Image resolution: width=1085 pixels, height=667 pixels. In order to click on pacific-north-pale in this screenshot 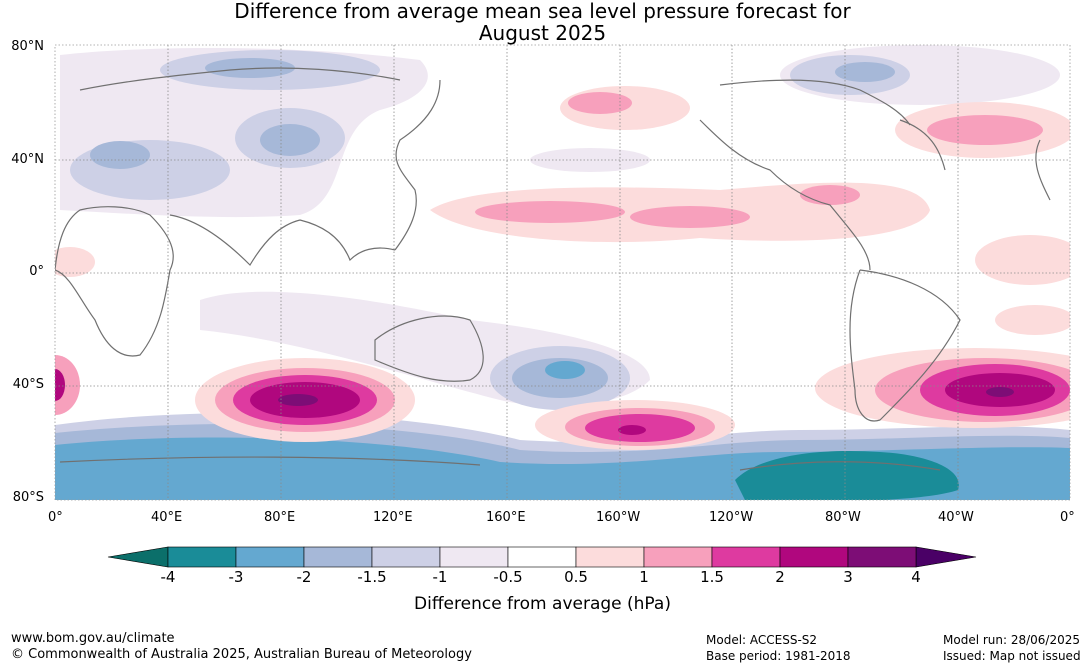, I will do `click(590, 160)`.